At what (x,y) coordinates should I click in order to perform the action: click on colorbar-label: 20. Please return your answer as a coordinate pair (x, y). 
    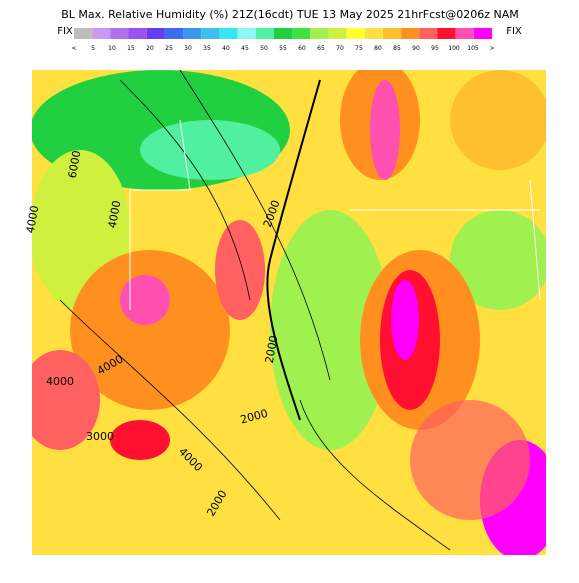
    Looking at the image, I should click on (150, 48).